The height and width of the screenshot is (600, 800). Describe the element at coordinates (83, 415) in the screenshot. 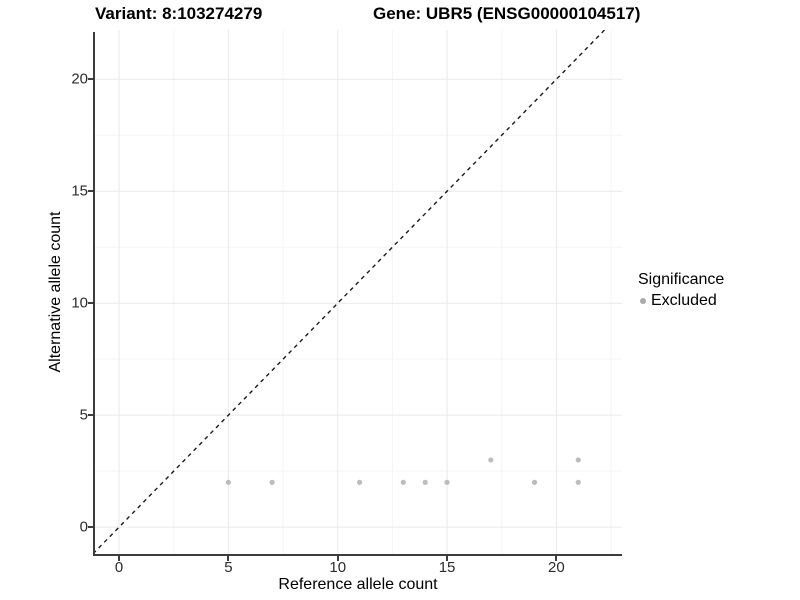

I see `y-tick-label: 5` at that location.